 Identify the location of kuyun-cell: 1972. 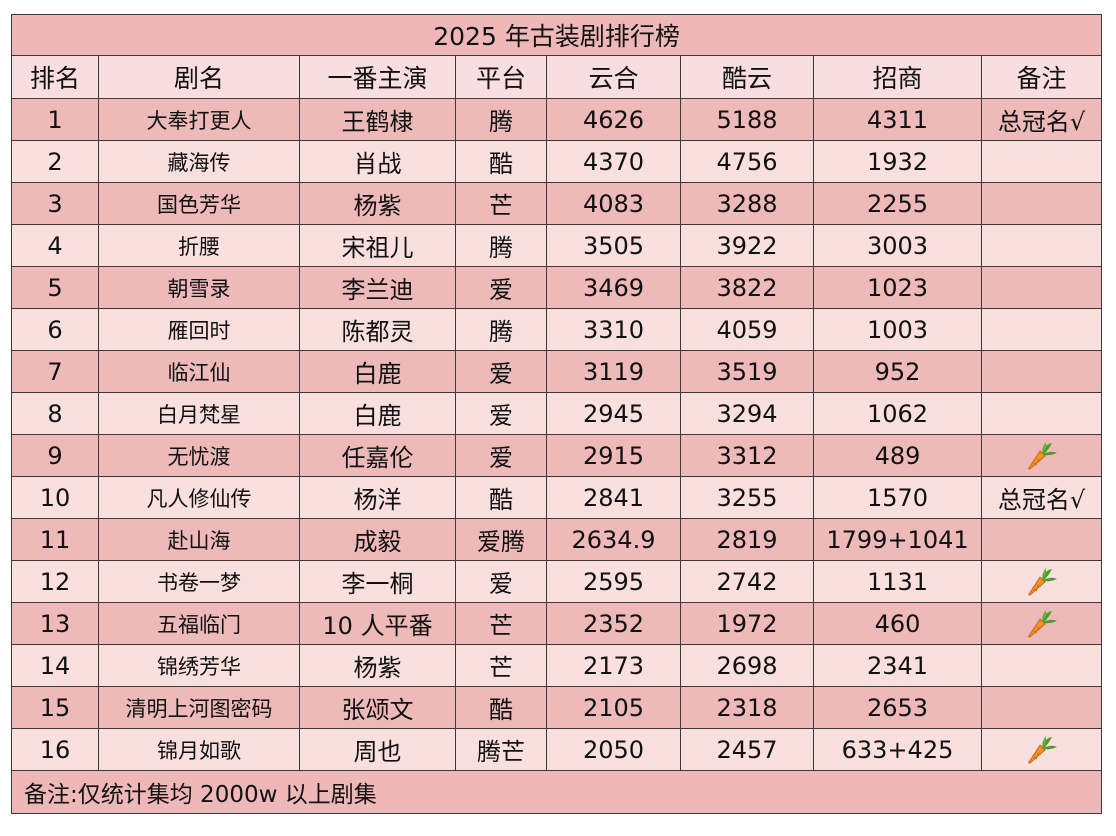
(747, 623).